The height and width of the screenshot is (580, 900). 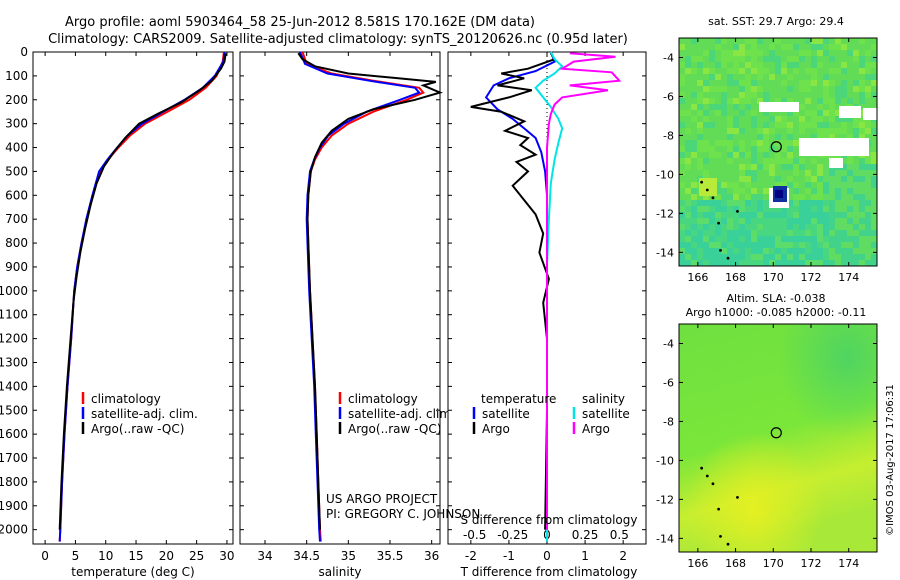 What do you see at coordinates (890, 460) in the screenshot?
I see `imos-timestamp: ©IMOS 03-Aug-2017 17:06:31` at bounding box center [890, 460].